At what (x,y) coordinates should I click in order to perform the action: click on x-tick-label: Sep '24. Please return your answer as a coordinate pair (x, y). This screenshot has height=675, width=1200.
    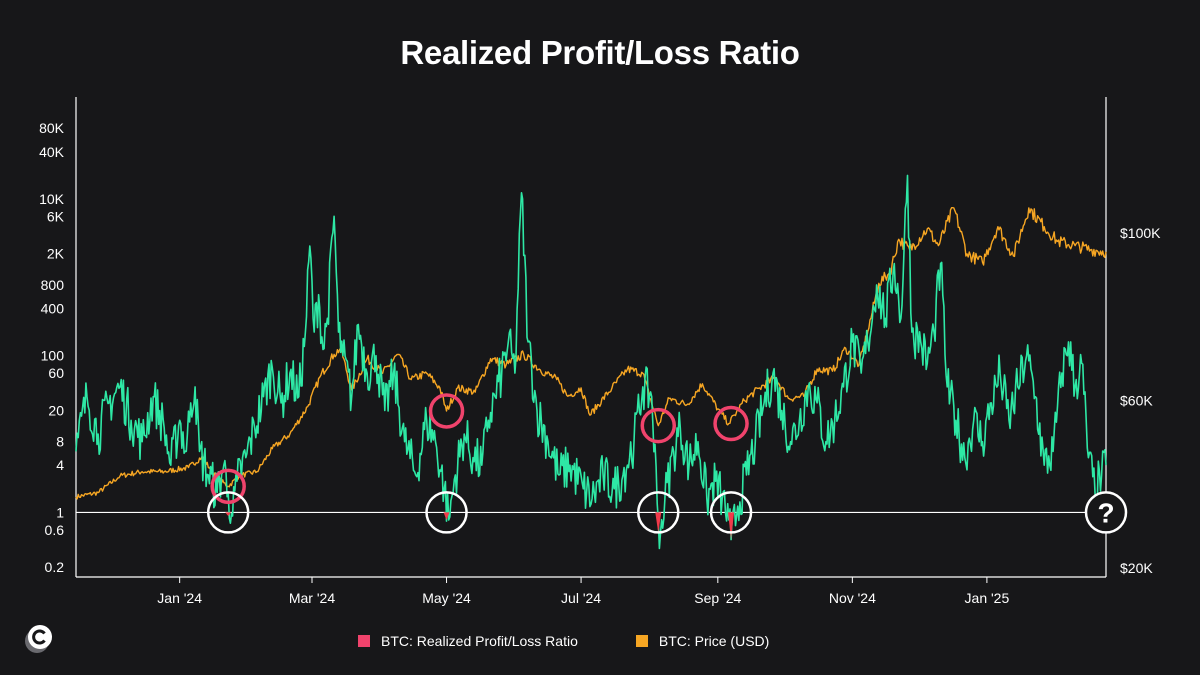
    Looking at the image, I should click on (717, 598).